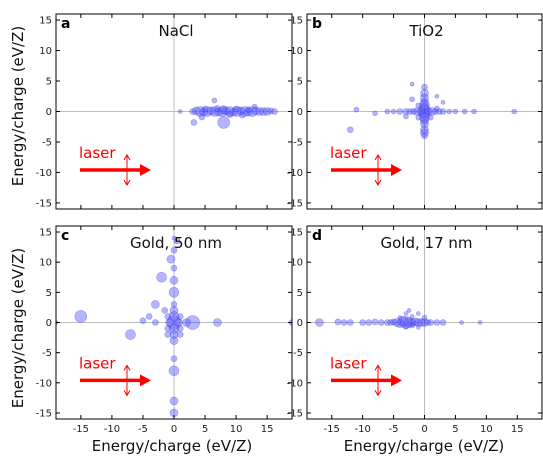  Describe the element at coordinates (296, 21) in the screenshot. I see `y-tick-label: 15` at that location.